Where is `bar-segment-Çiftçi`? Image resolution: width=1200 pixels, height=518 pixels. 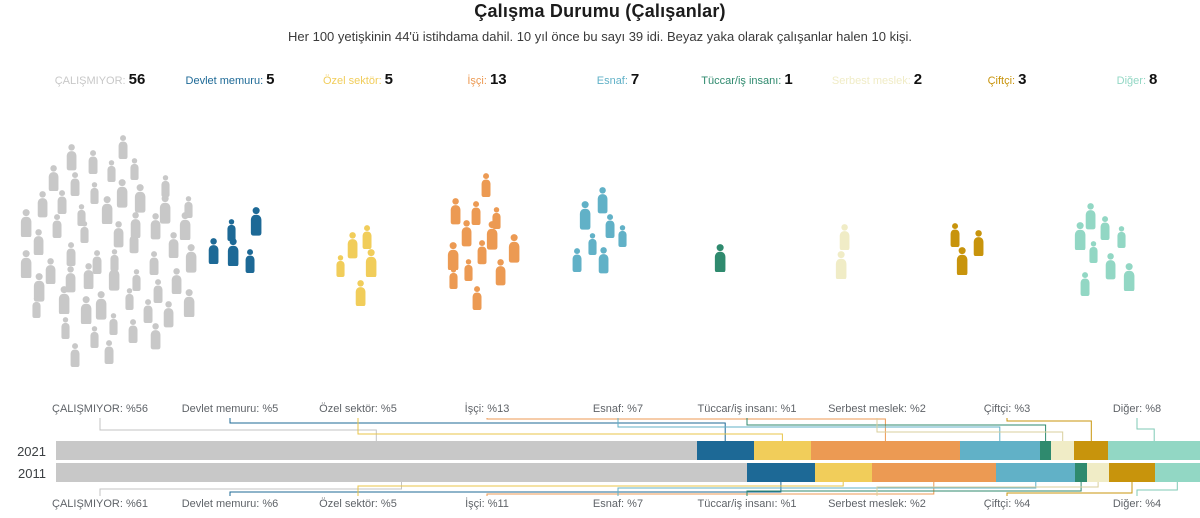
bar-segment-Çiftçi is located at coordinates (1132, 472).